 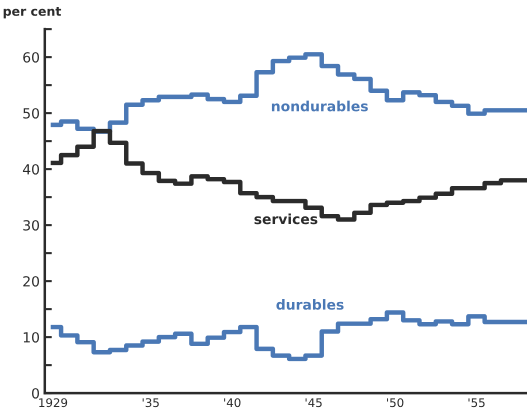 I want to click on x-tick-label: '50, so click(x=395, y=403).